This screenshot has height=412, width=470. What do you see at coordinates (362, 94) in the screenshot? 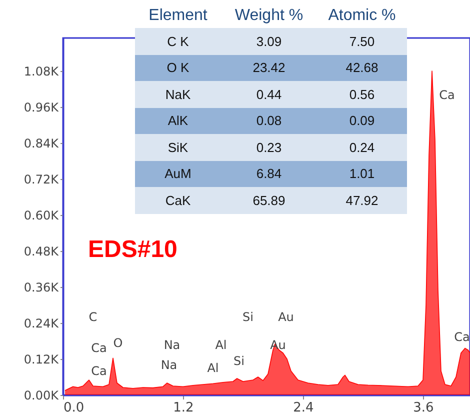
I see `annotation: 0.56` at bounding box center [362, 94].